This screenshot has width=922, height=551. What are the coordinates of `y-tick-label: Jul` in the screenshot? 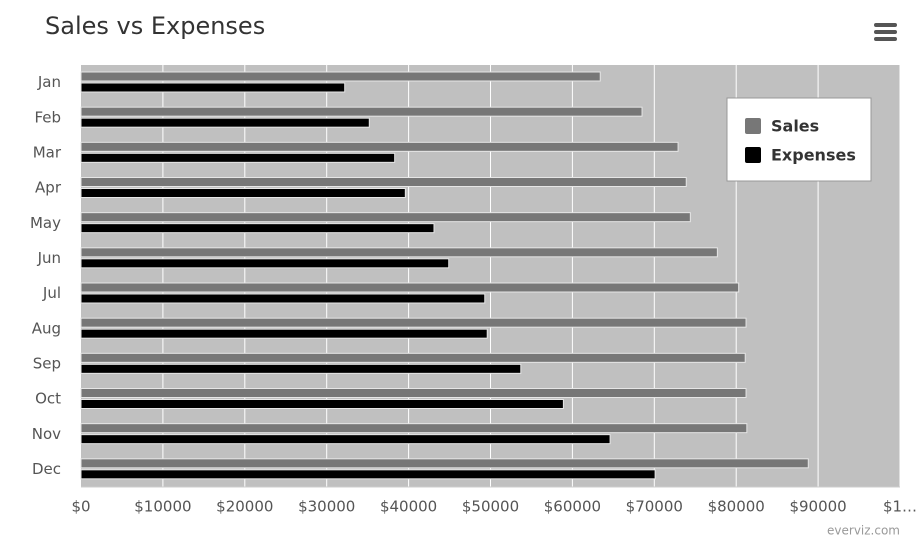 It's located at (51, 293).